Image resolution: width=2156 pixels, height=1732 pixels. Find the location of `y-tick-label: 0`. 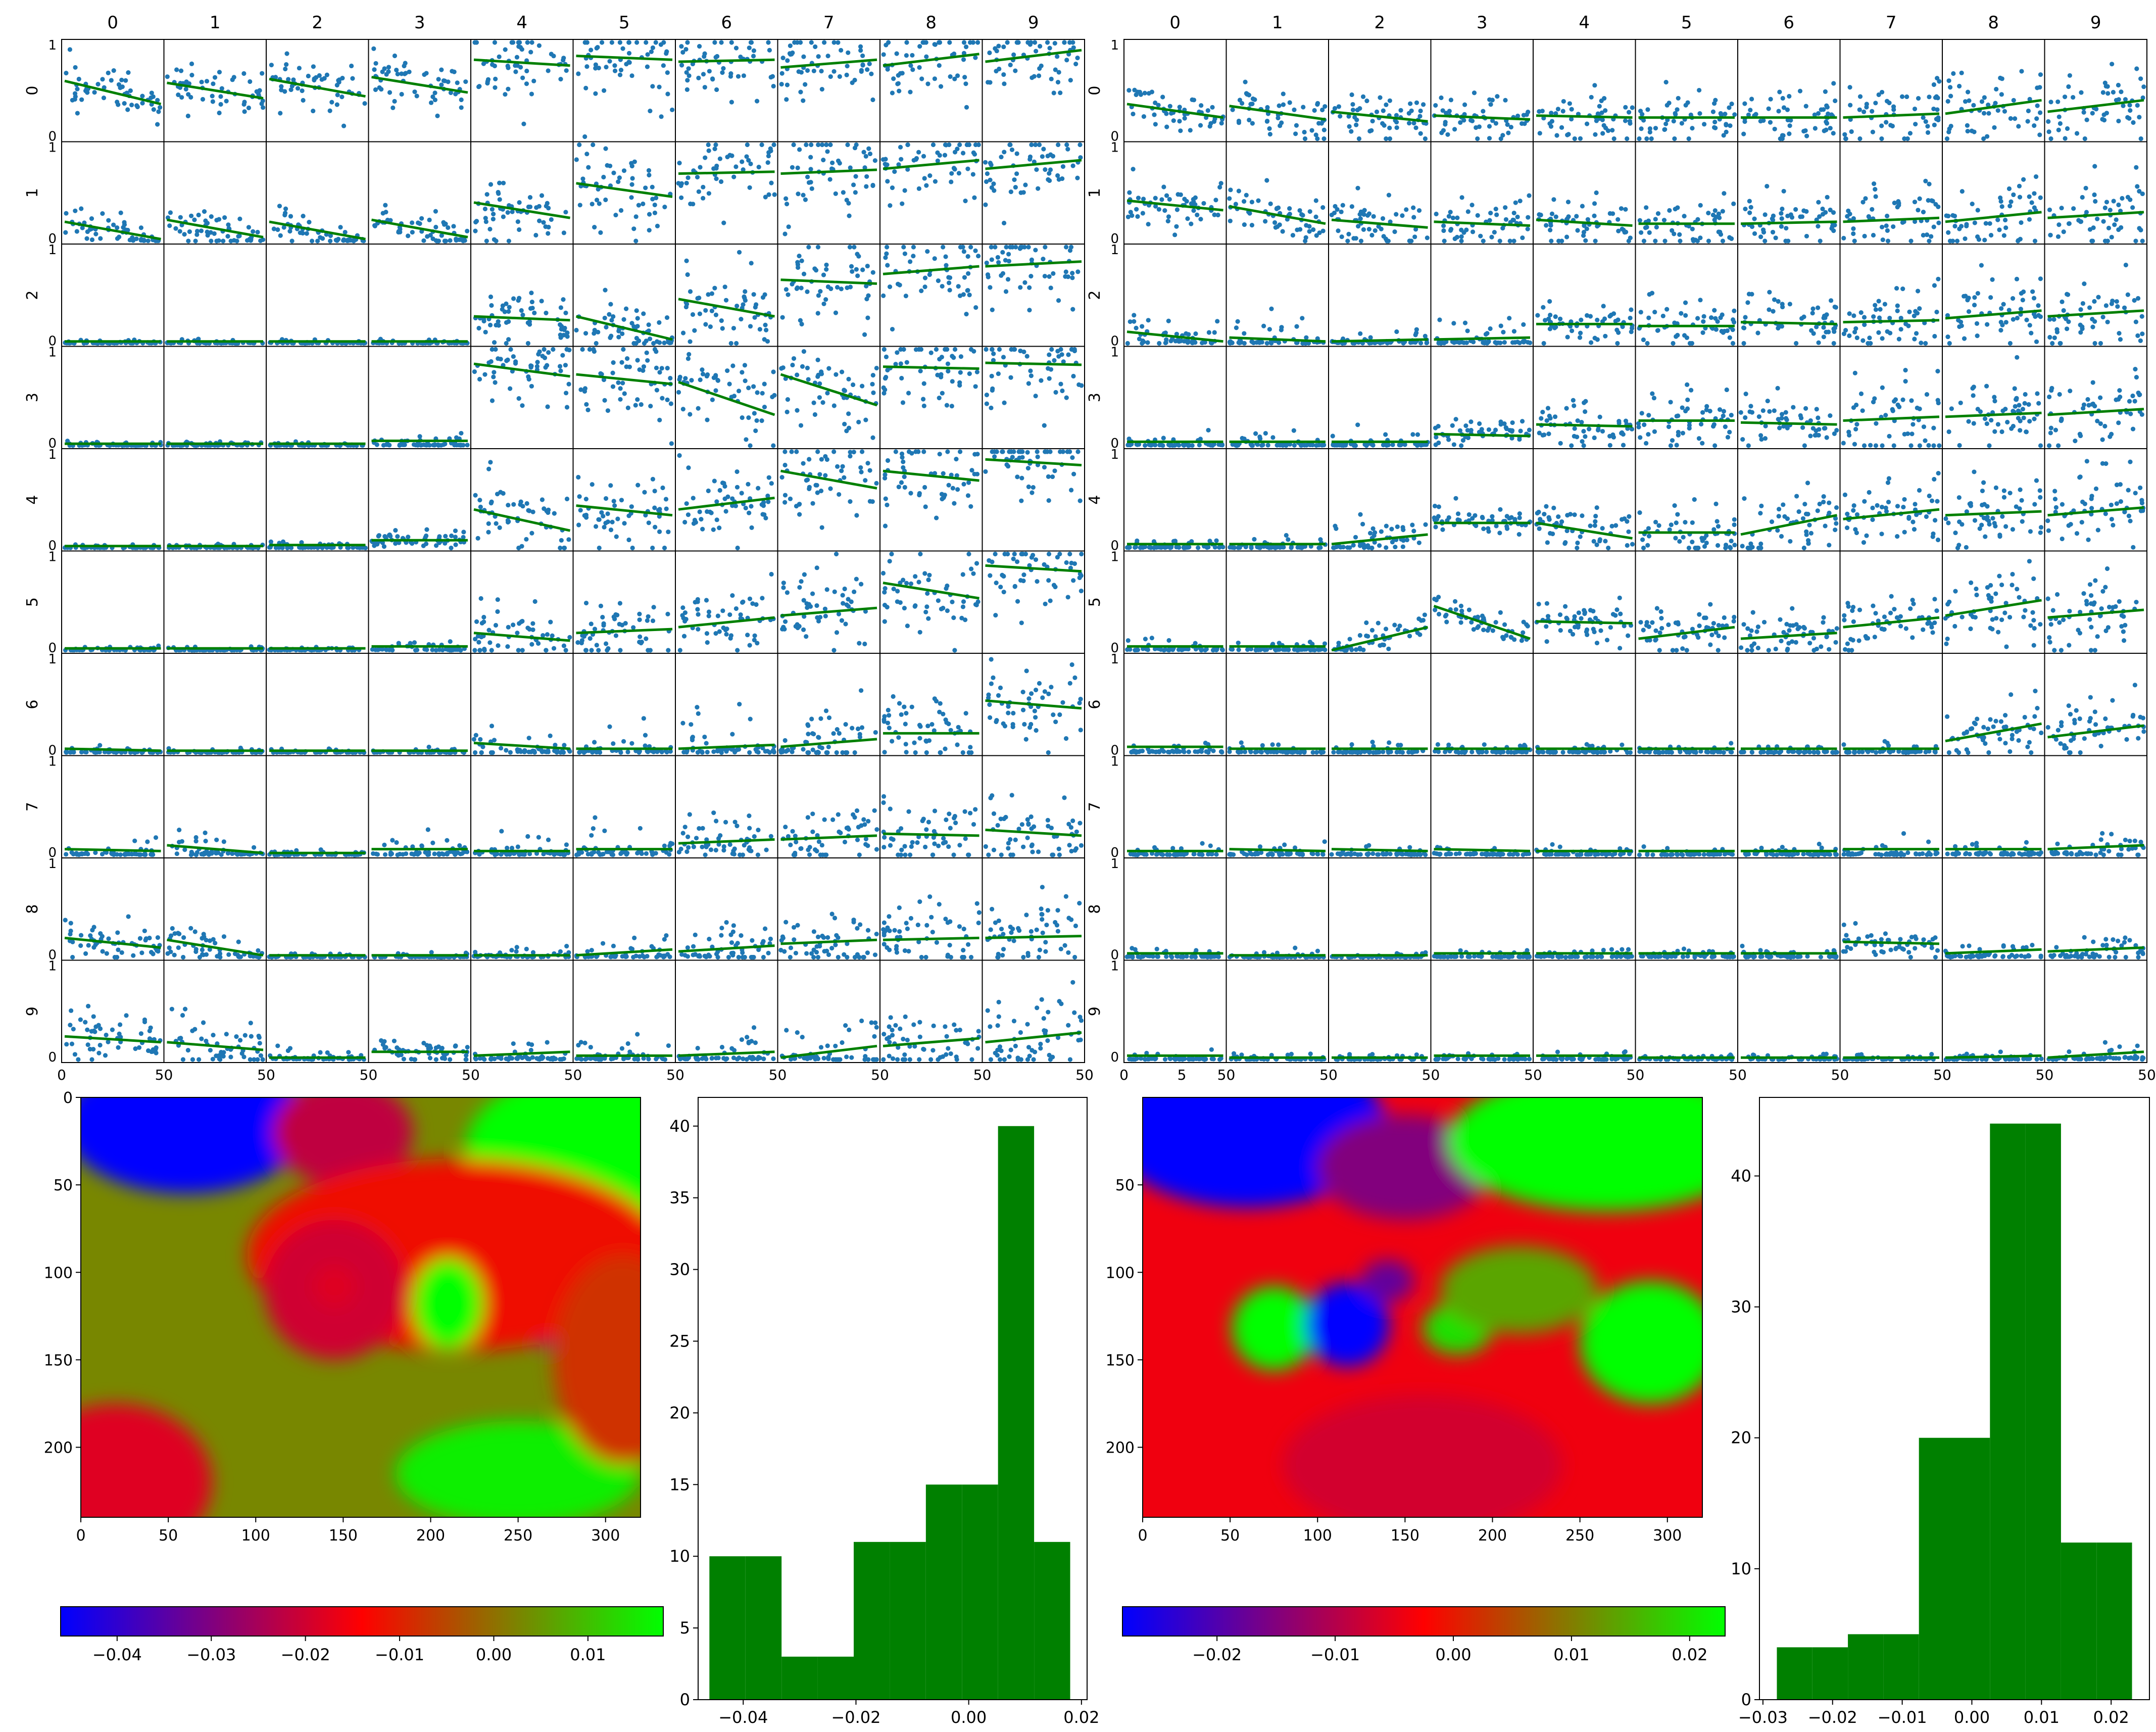

y-tick-label: 0 is located at coordinates (52, 955).